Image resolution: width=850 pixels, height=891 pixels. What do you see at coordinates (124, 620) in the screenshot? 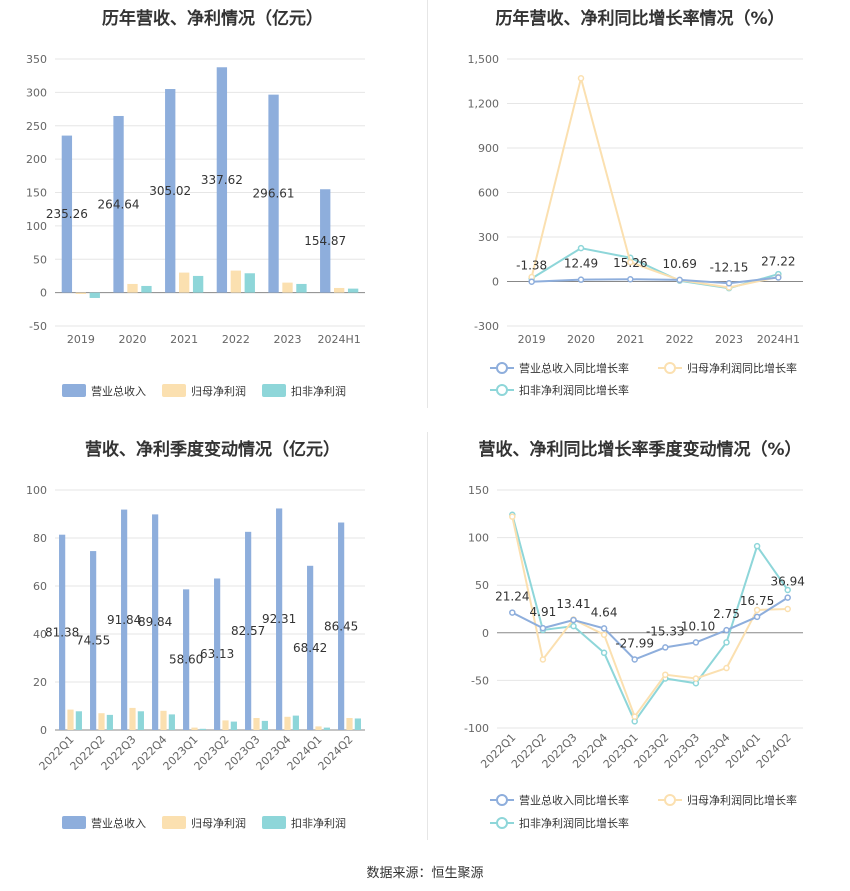
I see `data-label: 91.84` at bounding box center [124, 620].